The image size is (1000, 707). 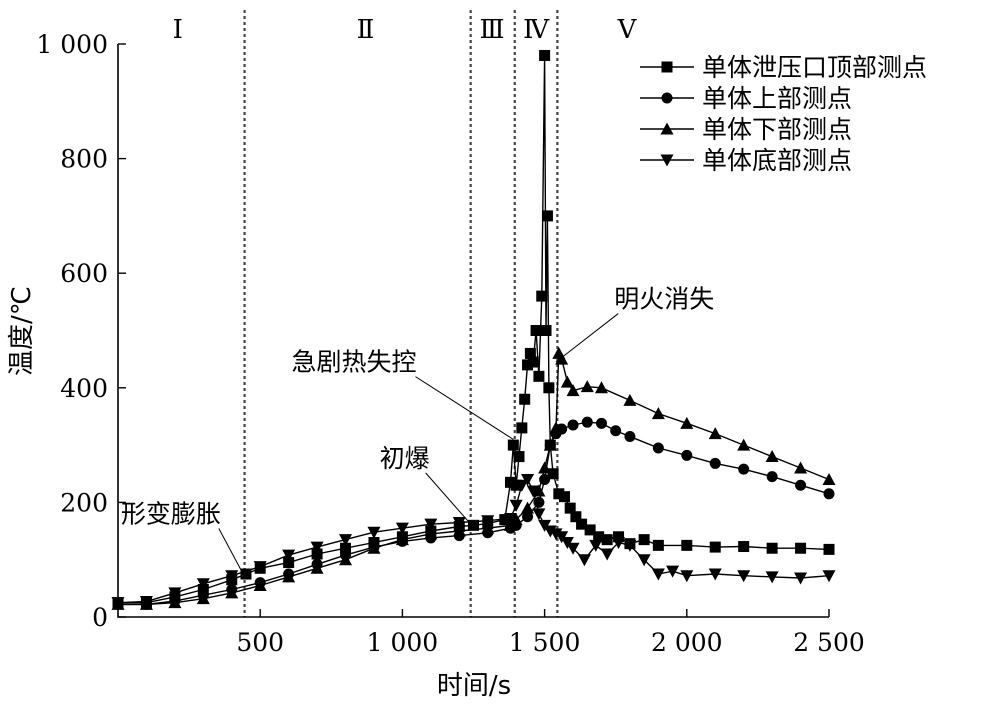 I want to click on y-tick-label-4: 800, so click(x=84, y=159).